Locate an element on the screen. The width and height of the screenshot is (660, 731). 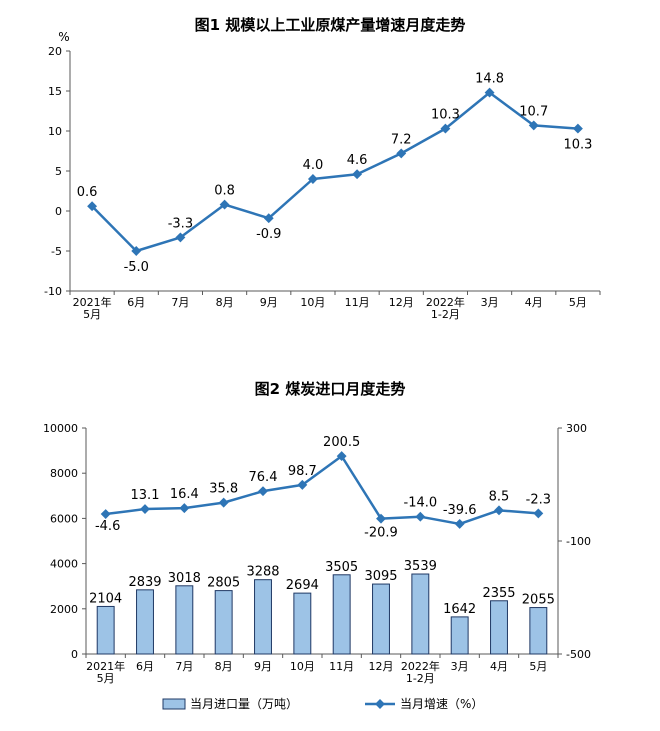
chart2-x-tick-label-2: 7月 is located at coordinates (184, 666).